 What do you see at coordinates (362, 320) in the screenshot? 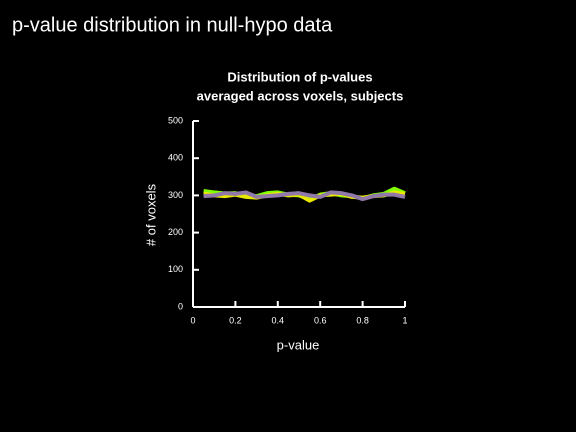
I see `x-tick-label: 0.8` at bounding box center [362, 320].